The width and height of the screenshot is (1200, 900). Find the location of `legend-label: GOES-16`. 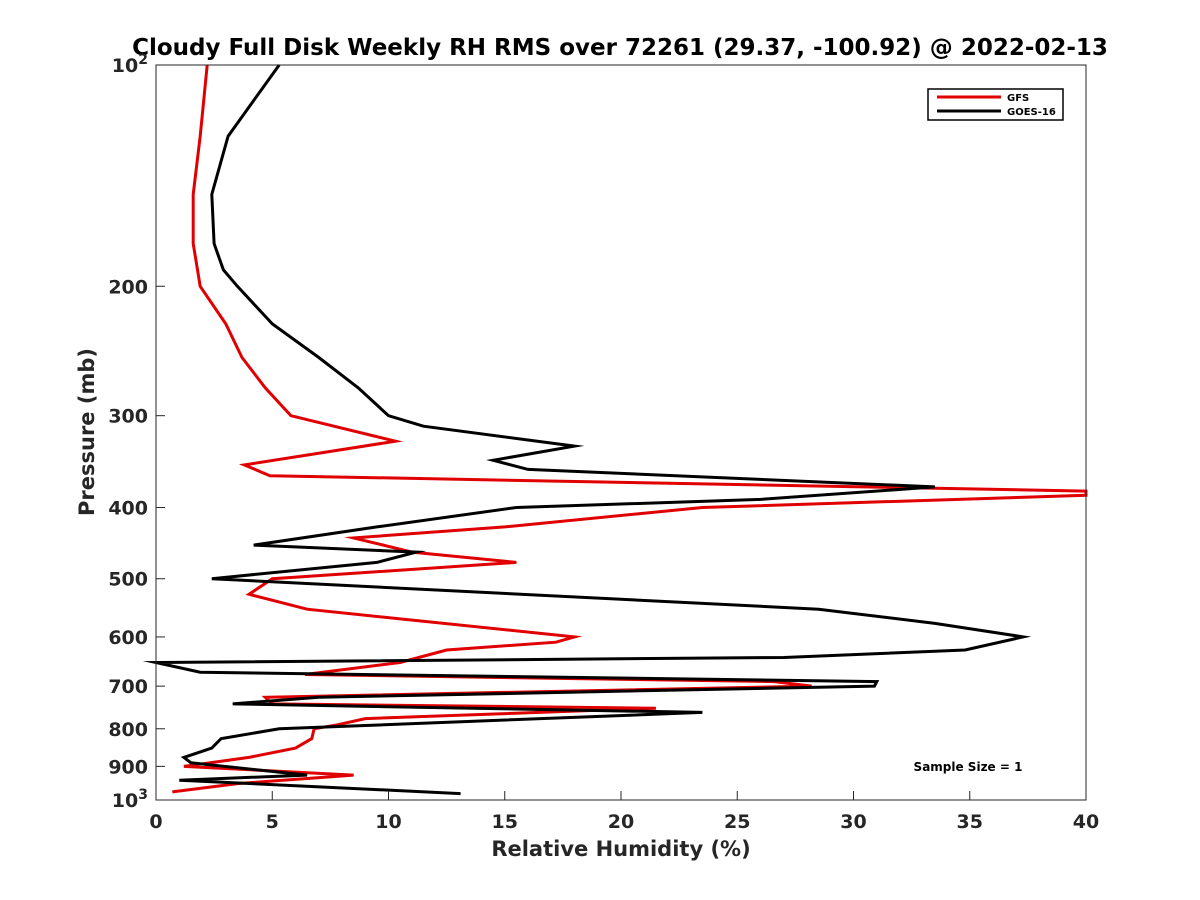

legend-label: GOES-16 is located at coordinates (1031, 112).